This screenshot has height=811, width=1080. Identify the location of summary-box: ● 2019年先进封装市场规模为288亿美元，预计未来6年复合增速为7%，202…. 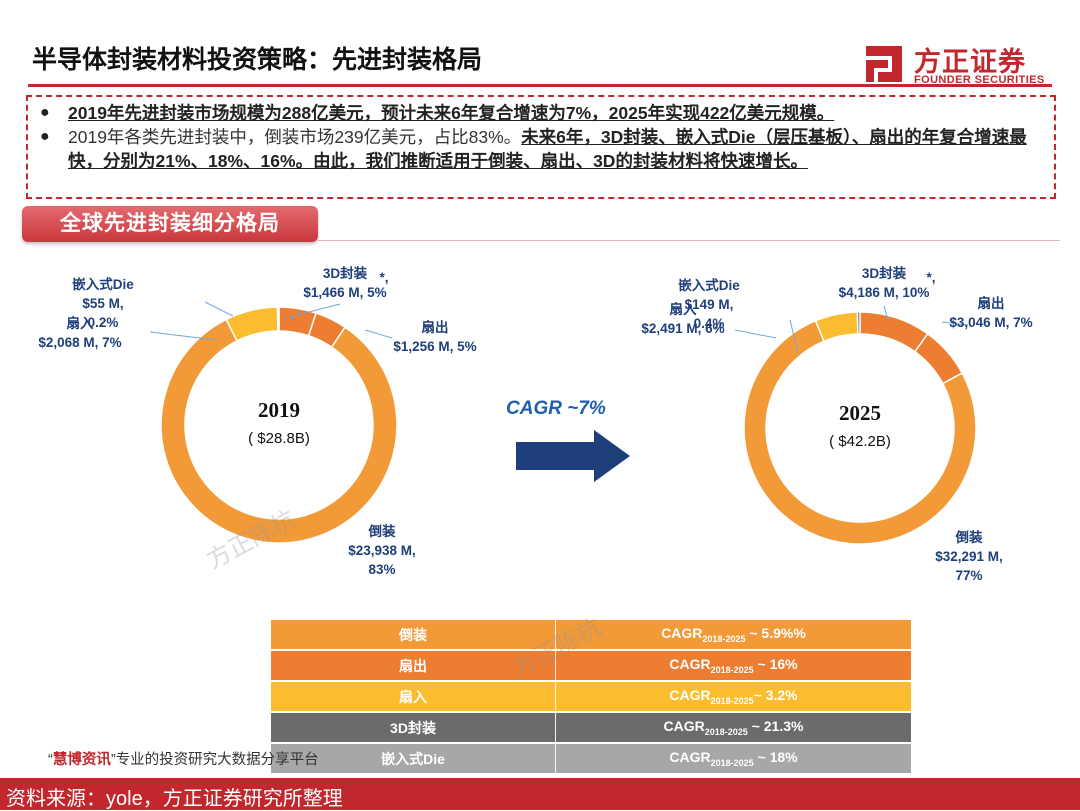
(541, 147).